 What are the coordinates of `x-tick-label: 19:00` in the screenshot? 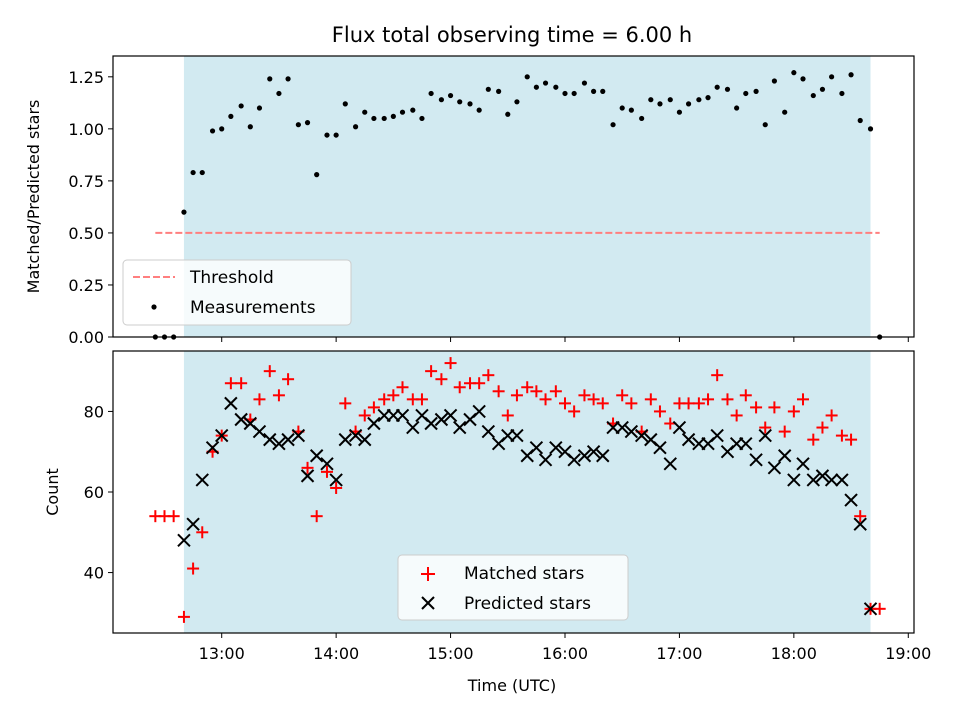 It's located at (908, 653).